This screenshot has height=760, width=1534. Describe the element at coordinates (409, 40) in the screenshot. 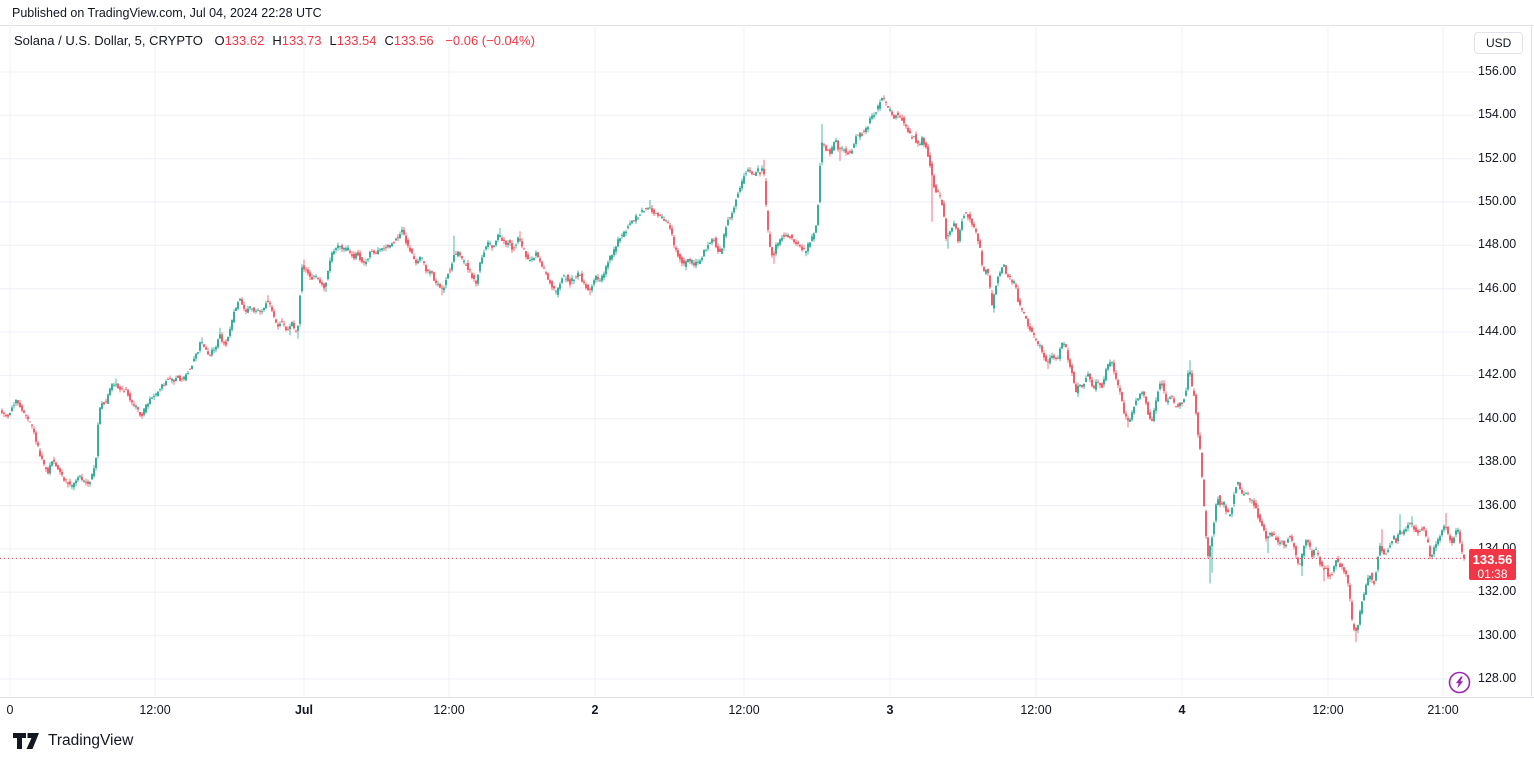

I see `ohlc-token: C133.56` at that location.